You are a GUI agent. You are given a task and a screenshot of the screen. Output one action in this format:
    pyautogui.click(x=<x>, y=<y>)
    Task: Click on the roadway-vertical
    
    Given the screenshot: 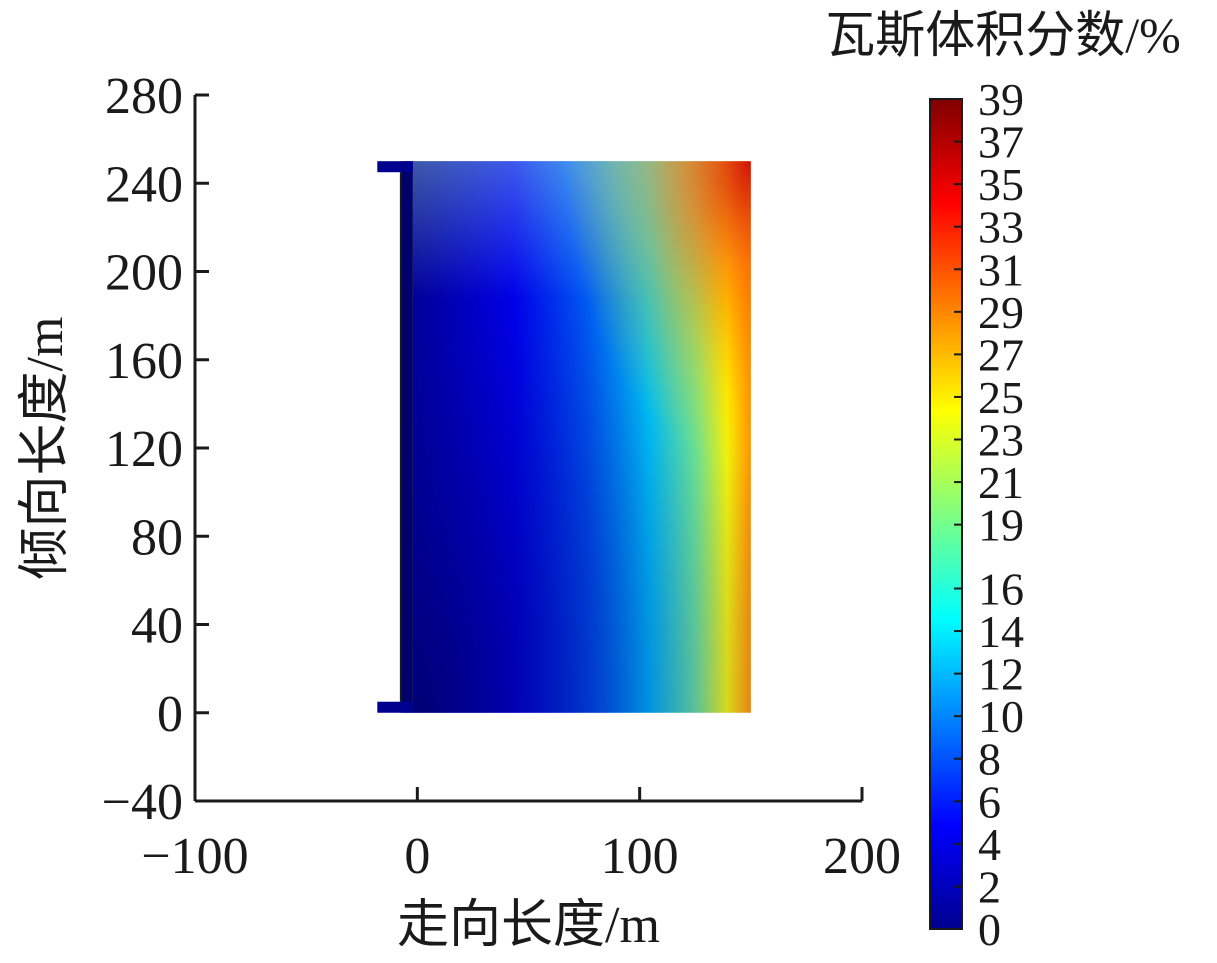 What is the action you would take?
    pyautogui.click(x=406, y=437)
    